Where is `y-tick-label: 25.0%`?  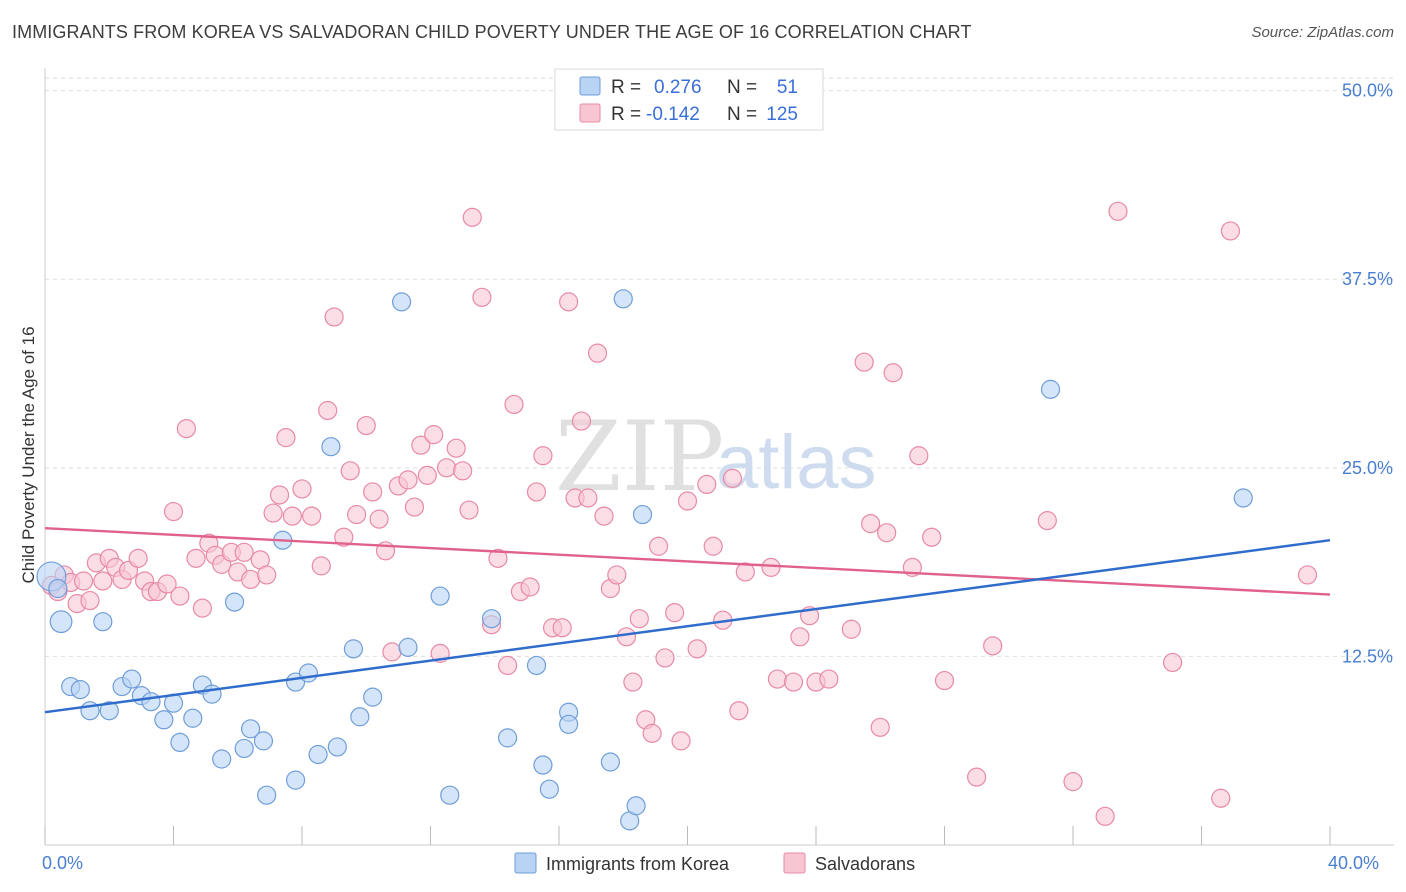 y-tick-label: 25.0% is located at coordinates (1367, 468).